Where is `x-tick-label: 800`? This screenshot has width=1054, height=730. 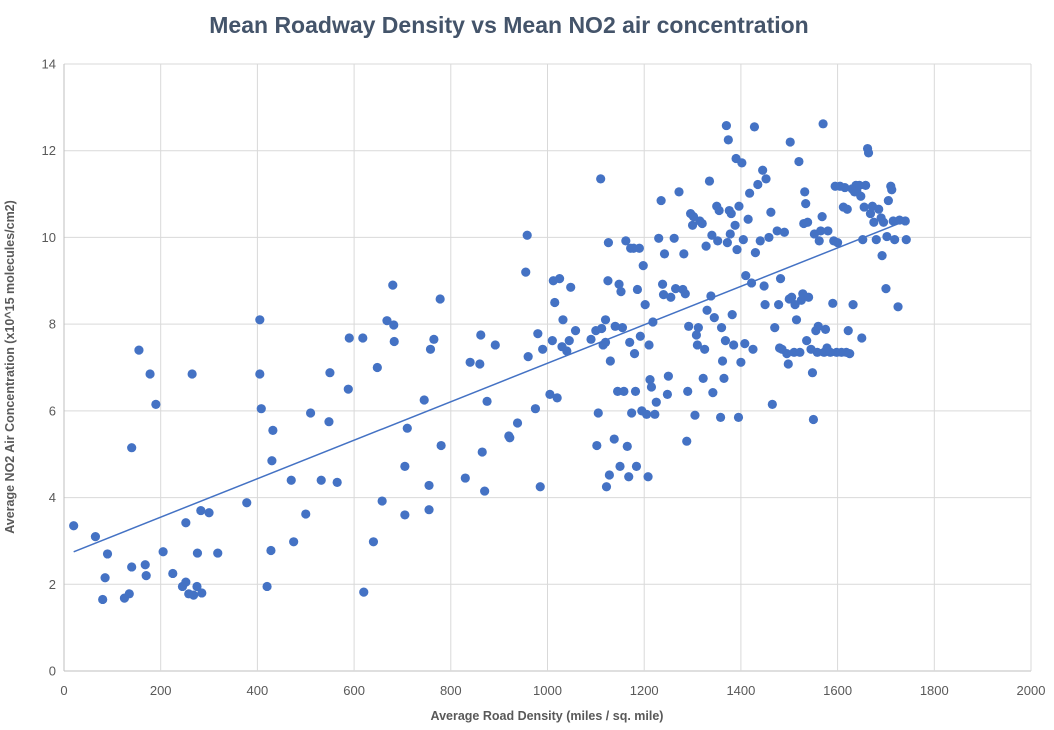 x-tick-label: 800 is located at coordinates (451, 690).